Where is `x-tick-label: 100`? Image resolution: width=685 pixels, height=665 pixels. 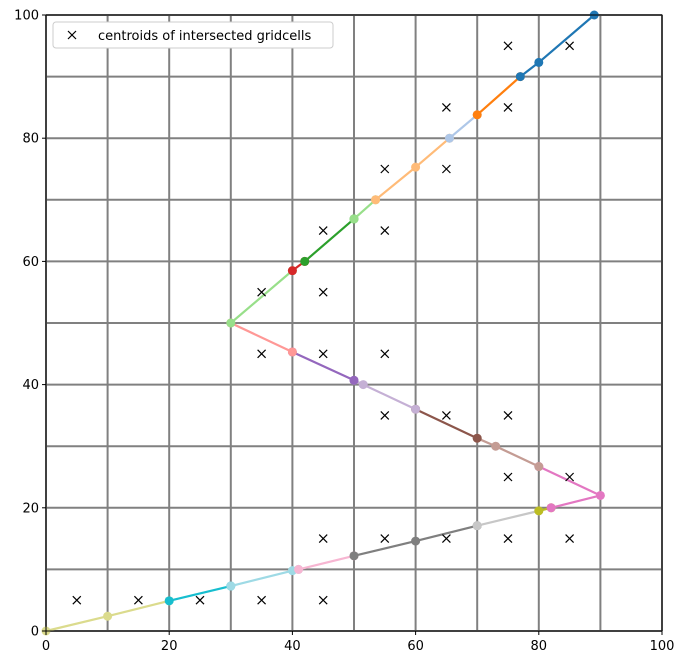
x-tick-label: 100 is located at coordinates (662, 646).